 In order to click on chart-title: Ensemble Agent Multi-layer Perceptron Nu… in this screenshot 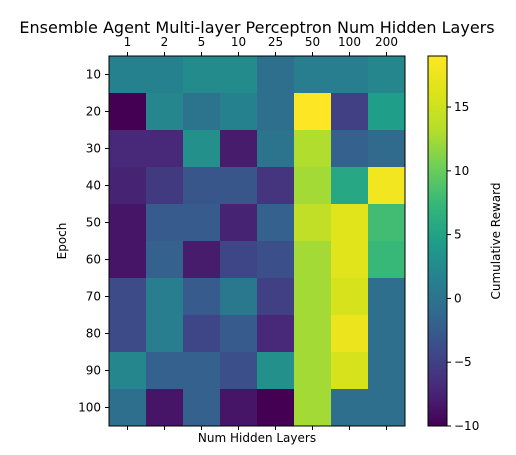, I will do `click(256, 27)`.